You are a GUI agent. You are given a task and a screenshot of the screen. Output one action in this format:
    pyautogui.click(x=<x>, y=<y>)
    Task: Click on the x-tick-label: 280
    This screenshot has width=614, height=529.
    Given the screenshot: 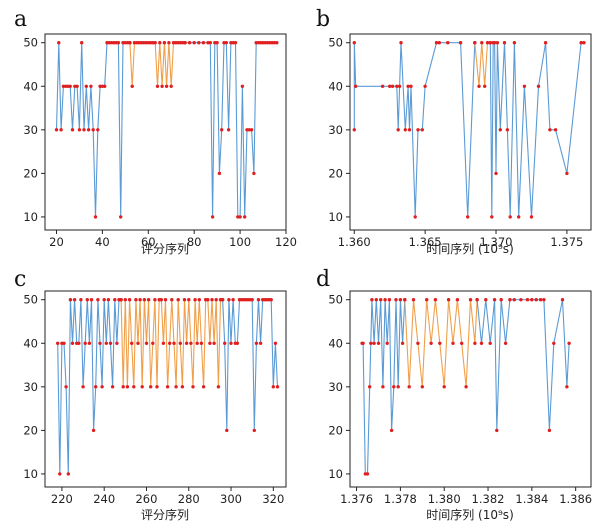 What is the action you would take?
    pyautogui.click(x=189, y=499)
    